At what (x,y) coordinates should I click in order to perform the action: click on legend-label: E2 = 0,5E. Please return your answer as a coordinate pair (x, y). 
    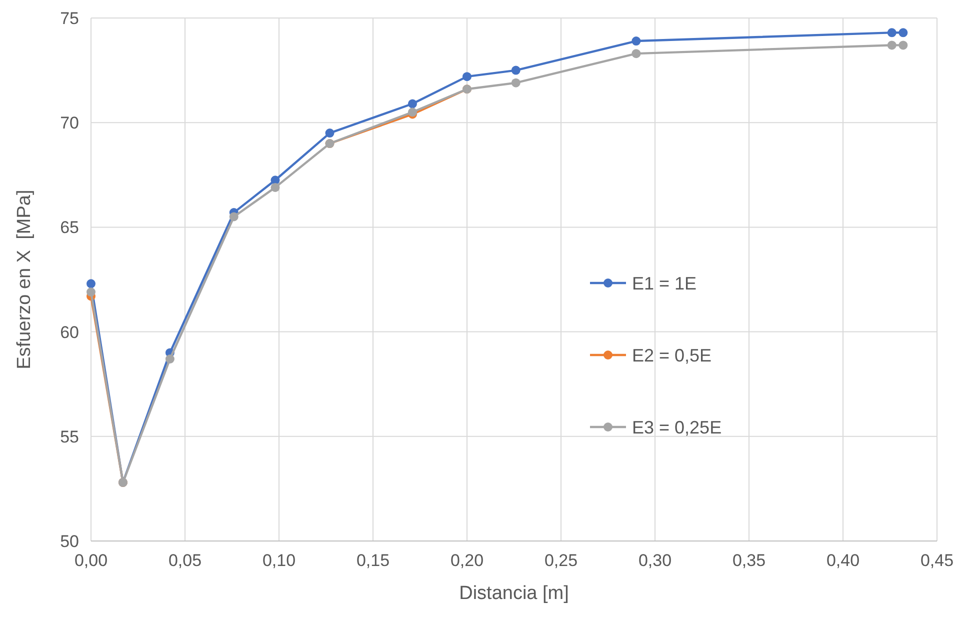
    Looking at the image, I should click on (672, 355).